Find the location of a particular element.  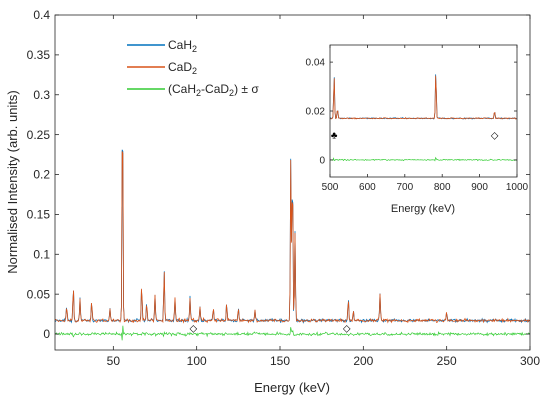

main-y-tick-label: 0.3 is located at coordinates (41, 95).